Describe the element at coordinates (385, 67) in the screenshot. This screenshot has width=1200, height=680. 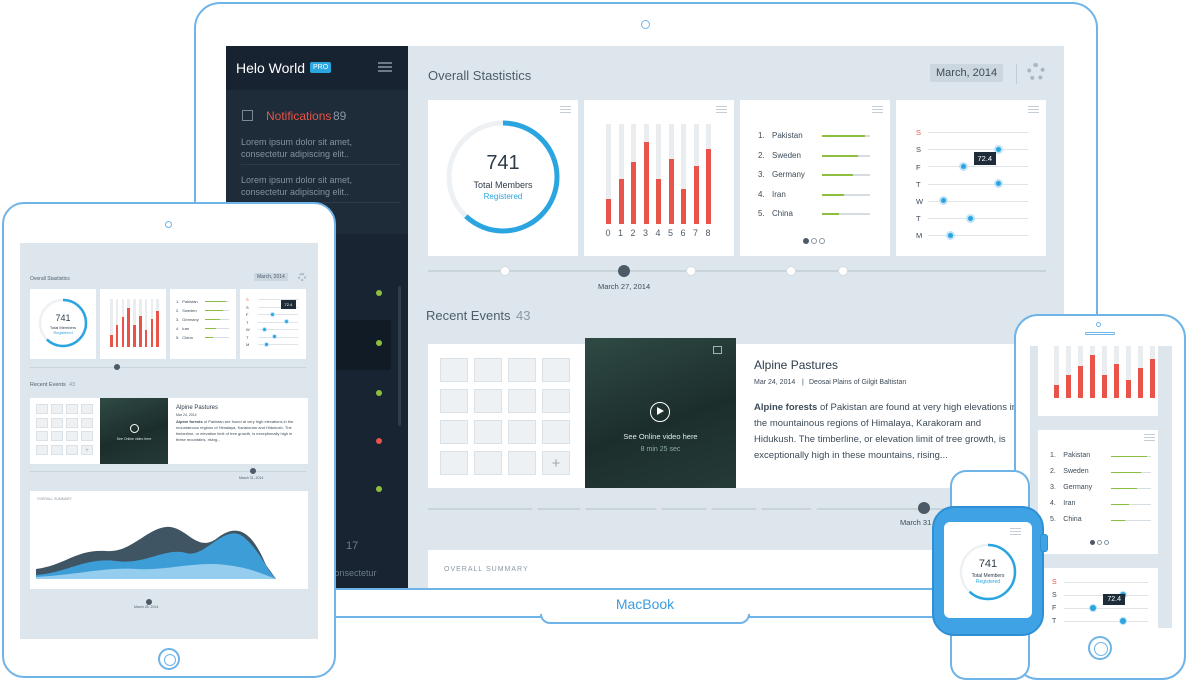
I see `menu-icon` at that location.